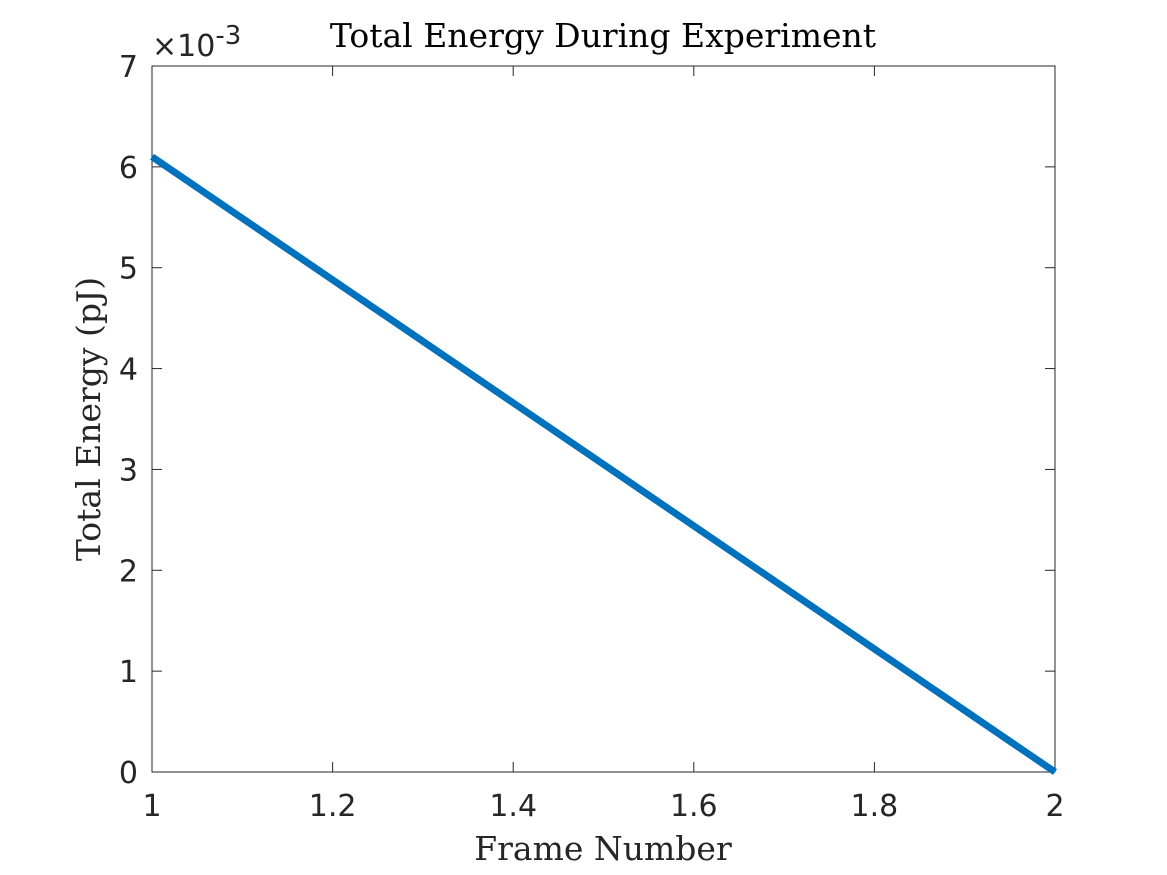 The height and width of the screenshot is (875, 1167). What do you see at coordinates (333, 806) in the screenshot?
I see `x-tick-label: 1.2` at bounding box center [333, 806].